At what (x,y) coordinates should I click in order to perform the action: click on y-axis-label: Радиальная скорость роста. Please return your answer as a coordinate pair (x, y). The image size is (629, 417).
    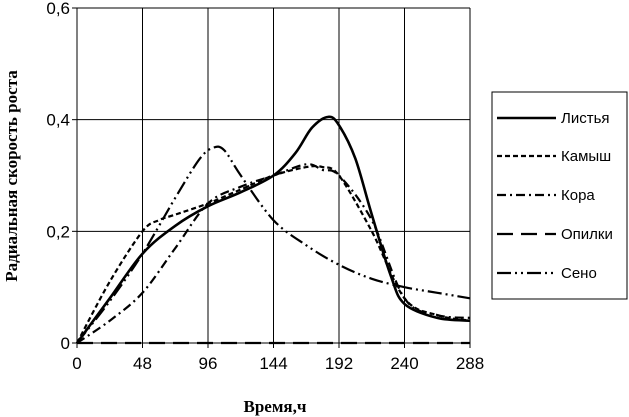
    Looking at the image, I should click on (11, 176).